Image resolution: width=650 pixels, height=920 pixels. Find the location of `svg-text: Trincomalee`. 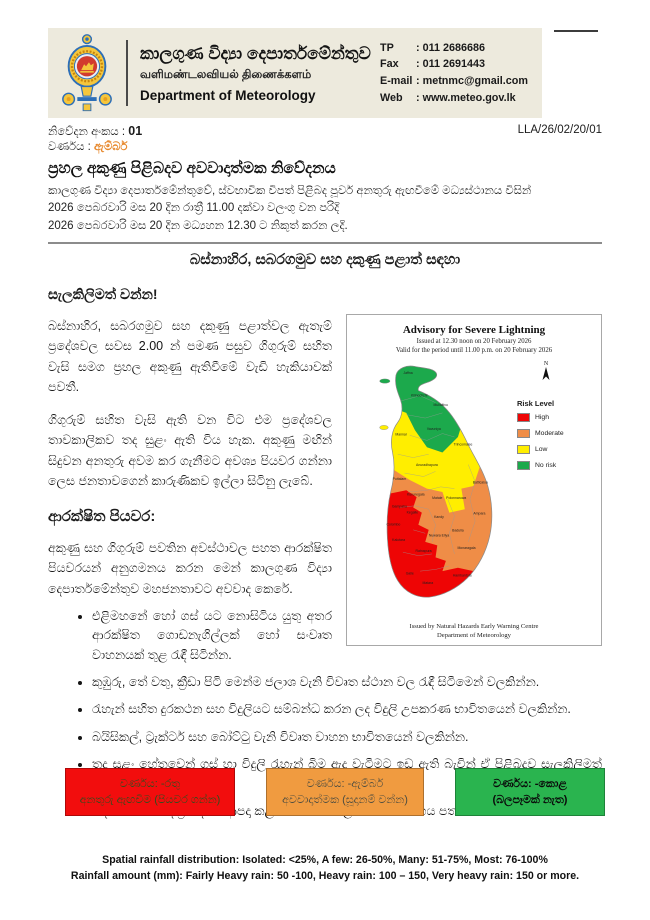

svg-text: Trincomalee is located at coordinates (463, 445).